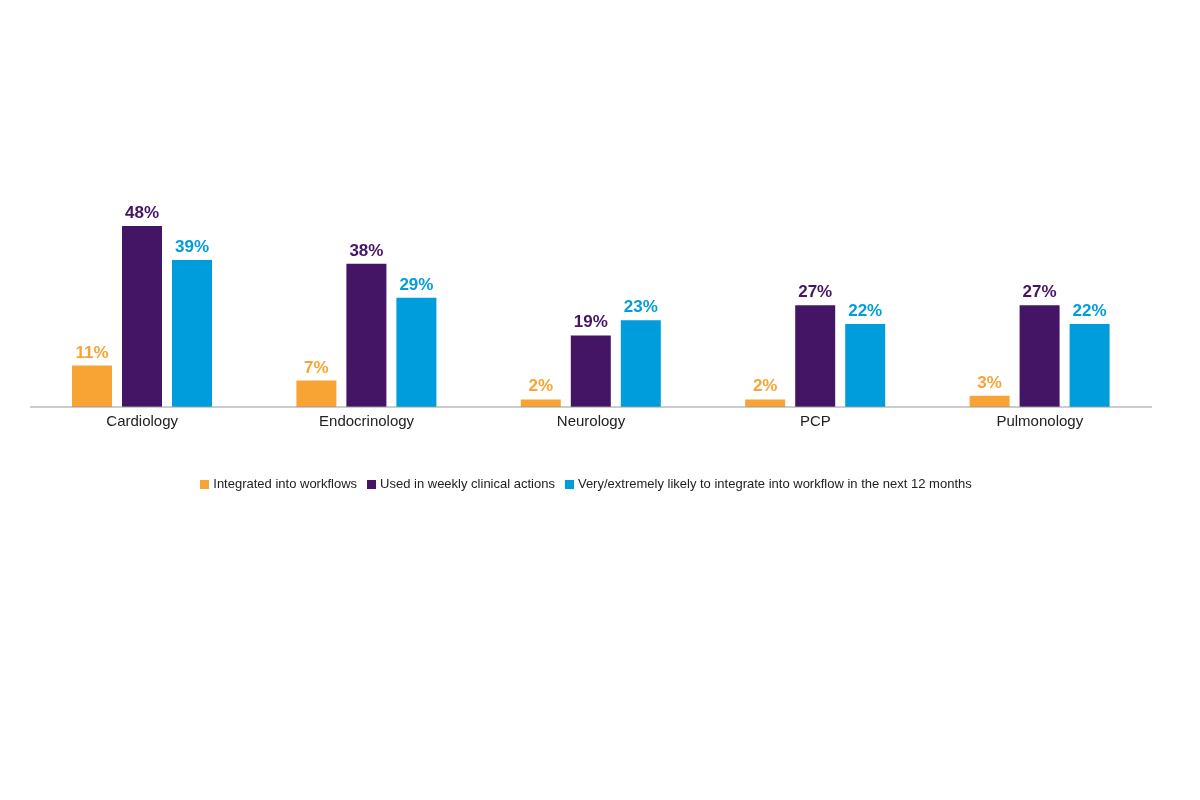 Image resolution: width=1200 pixels, height=800 pixels. Describe the element at coordinates (142, 213) in the screenshot. I see `data-label: 48%` at that location.